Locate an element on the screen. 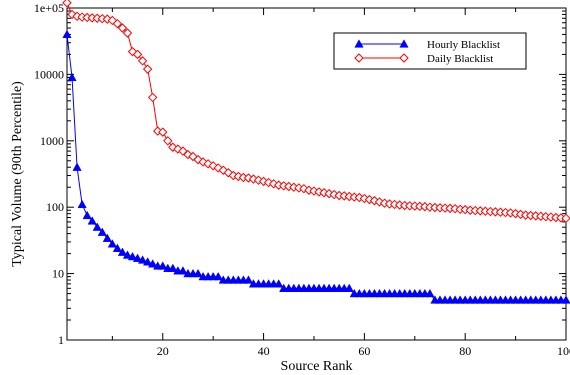 Image resolution: width=570 pixels, height=375 pixels. y-tick-label: 1 is located at coordinates (61, 340).